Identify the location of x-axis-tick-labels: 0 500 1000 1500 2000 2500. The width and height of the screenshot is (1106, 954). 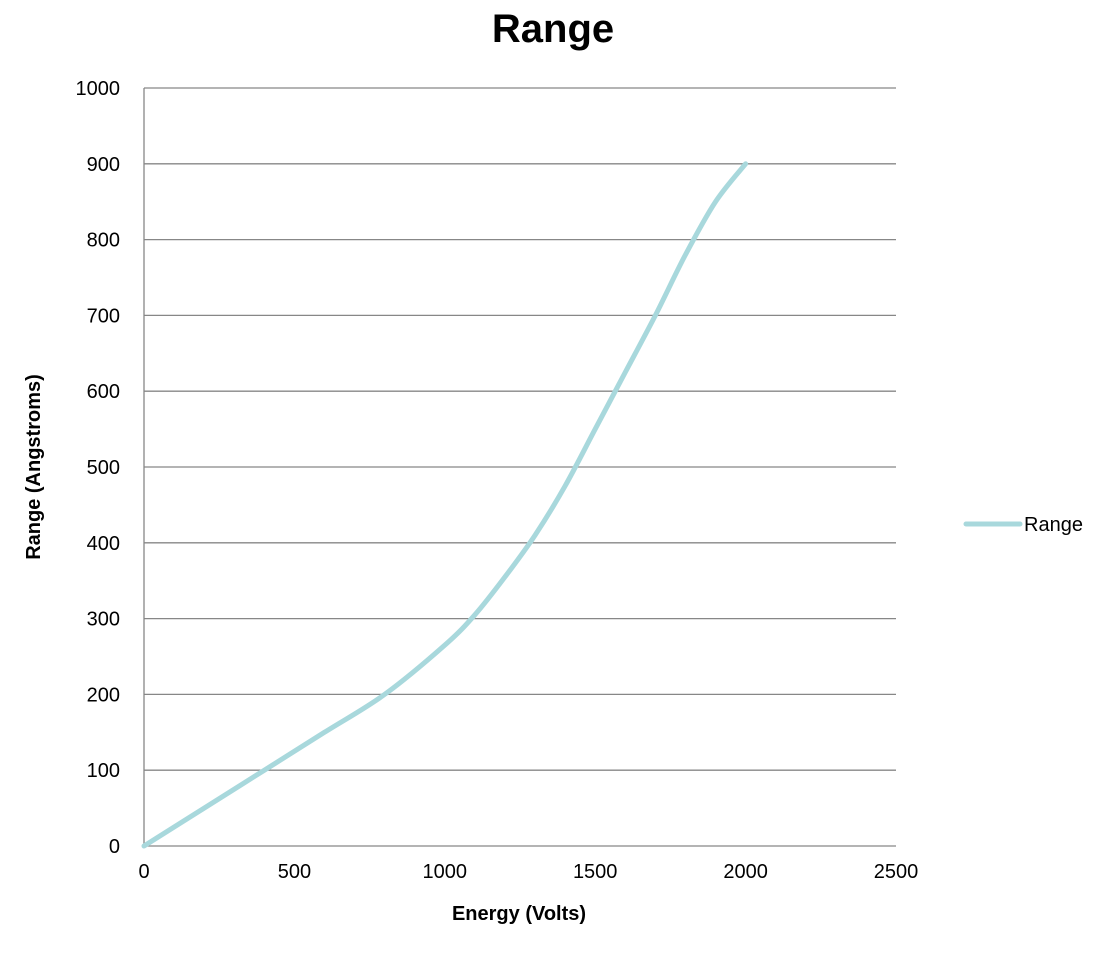
(528, 872).